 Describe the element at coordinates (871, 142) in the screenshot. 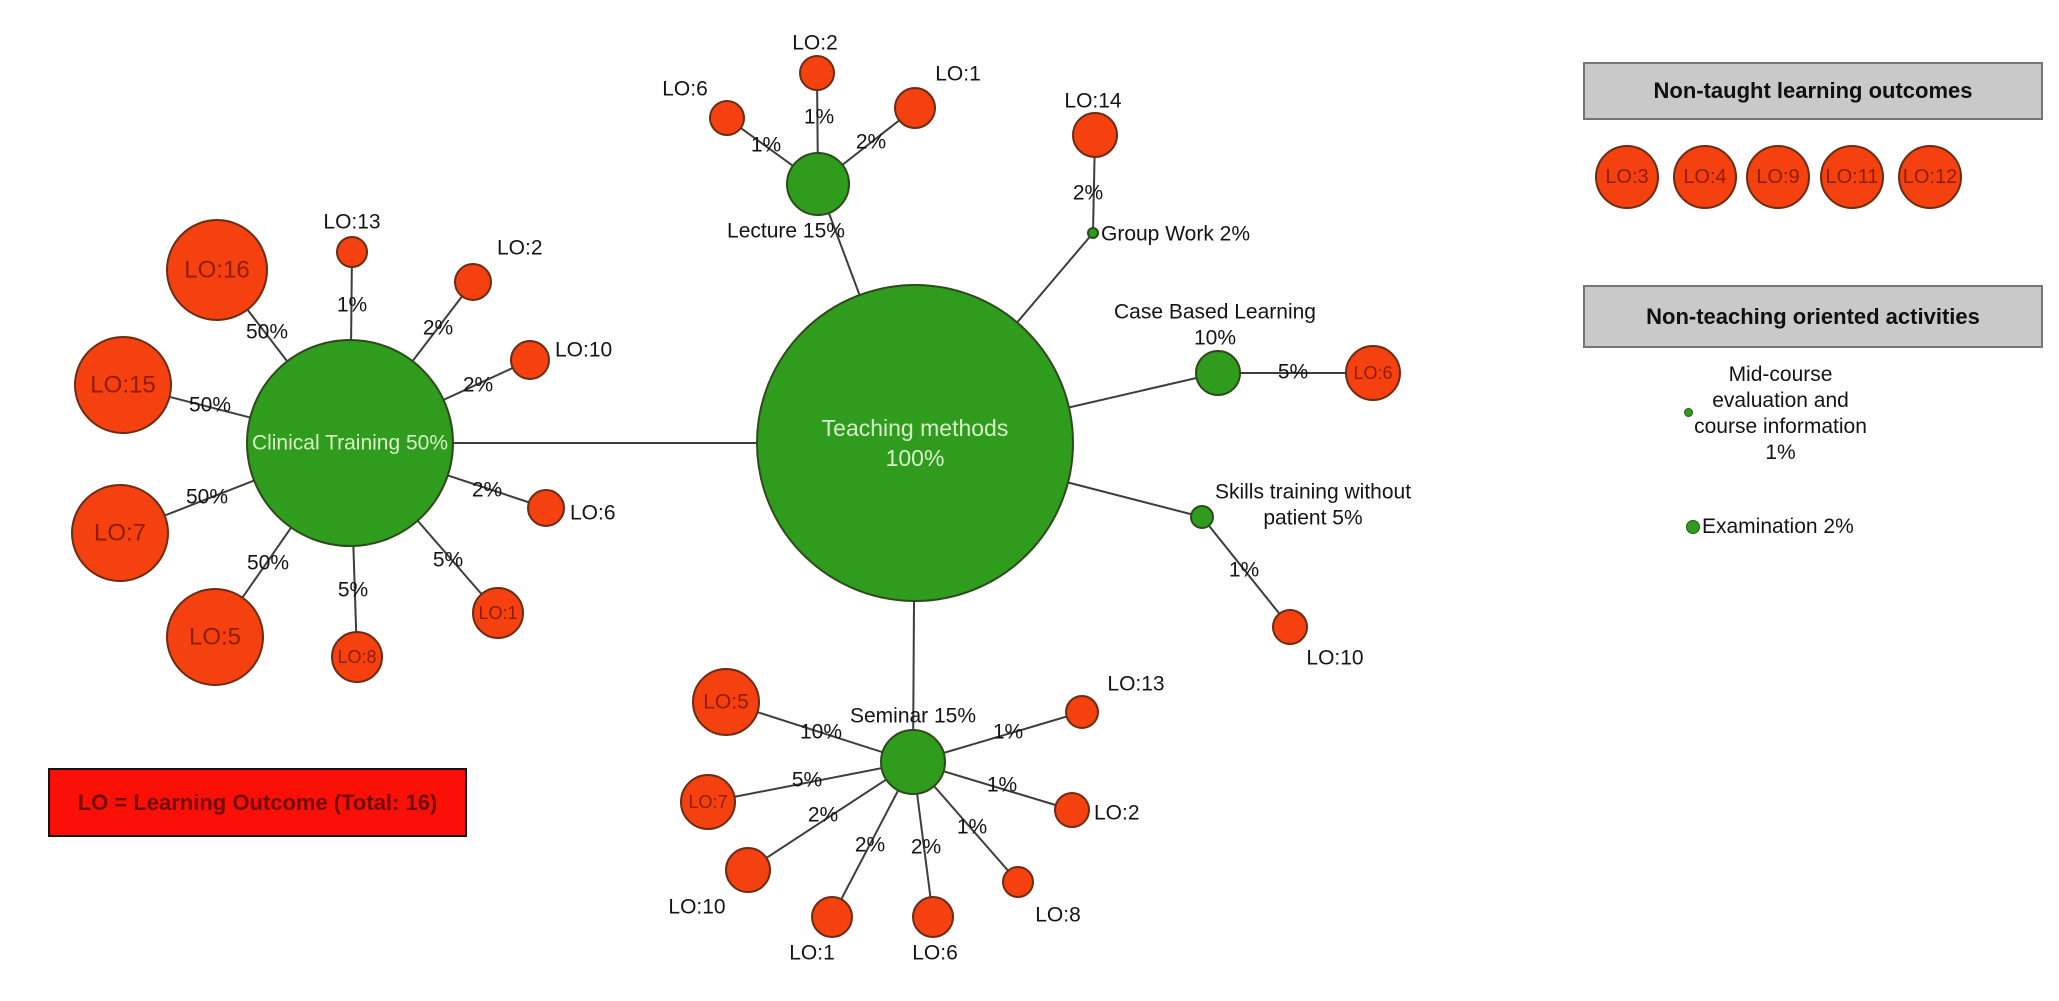

I see `edge-label-lecture-l1: 2%` at that location.